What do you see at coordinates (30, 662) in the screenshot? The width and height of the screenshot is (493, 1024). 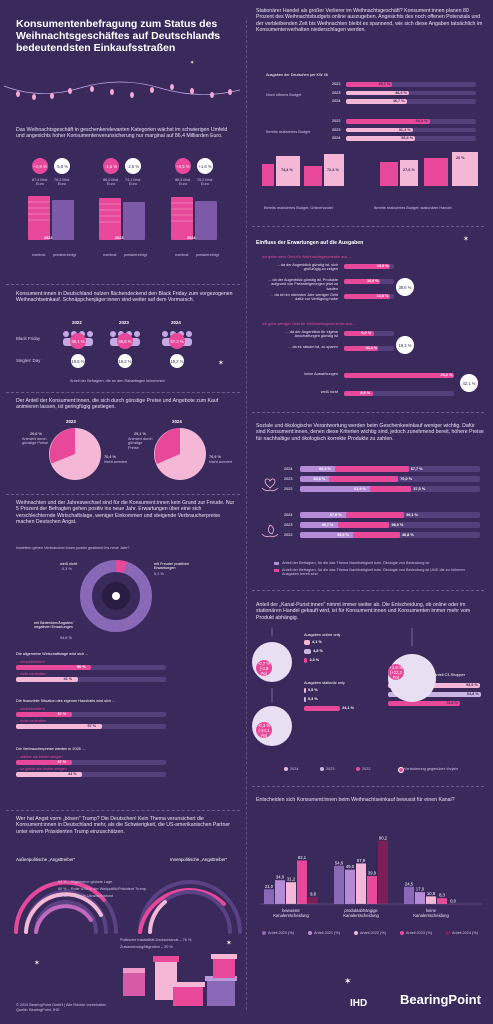 I see `s4-item-label: ... verschlechtern` at bounding box center [30, 662].